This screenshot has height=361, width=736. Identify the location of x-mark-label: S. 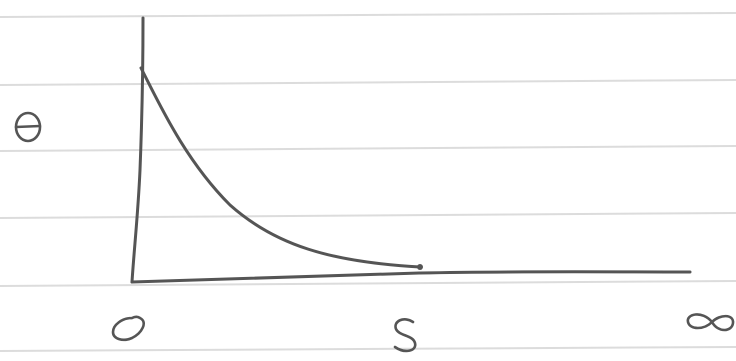
(405, 335).